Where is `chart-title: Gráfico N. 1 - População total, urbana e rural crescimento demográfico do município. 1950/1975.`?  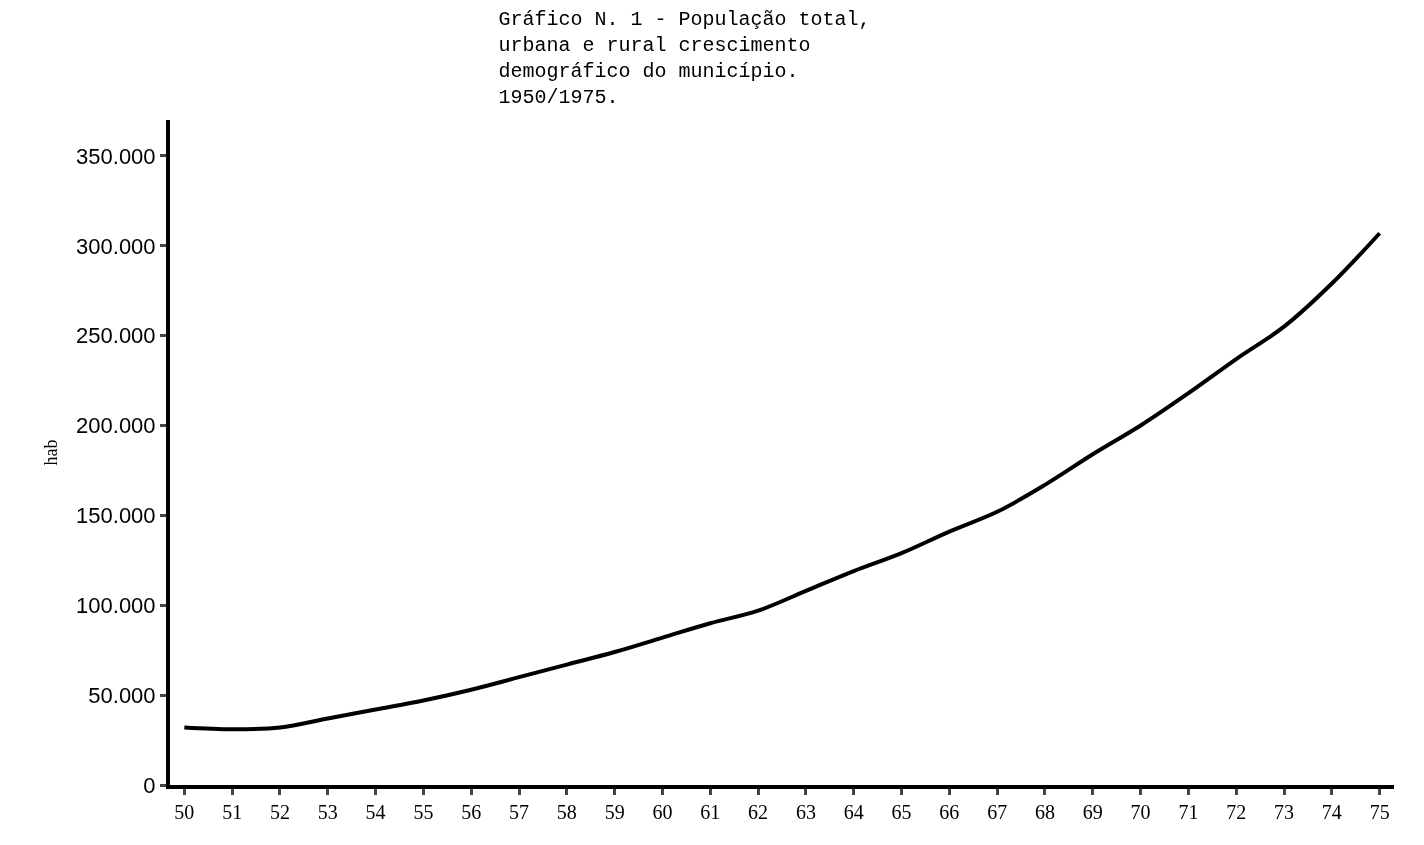 chart-title: Gráfico N. 1 - População total, urbana e rural crescimento demográfico do município. 1950/1975. is located at coordinates (684, 59).